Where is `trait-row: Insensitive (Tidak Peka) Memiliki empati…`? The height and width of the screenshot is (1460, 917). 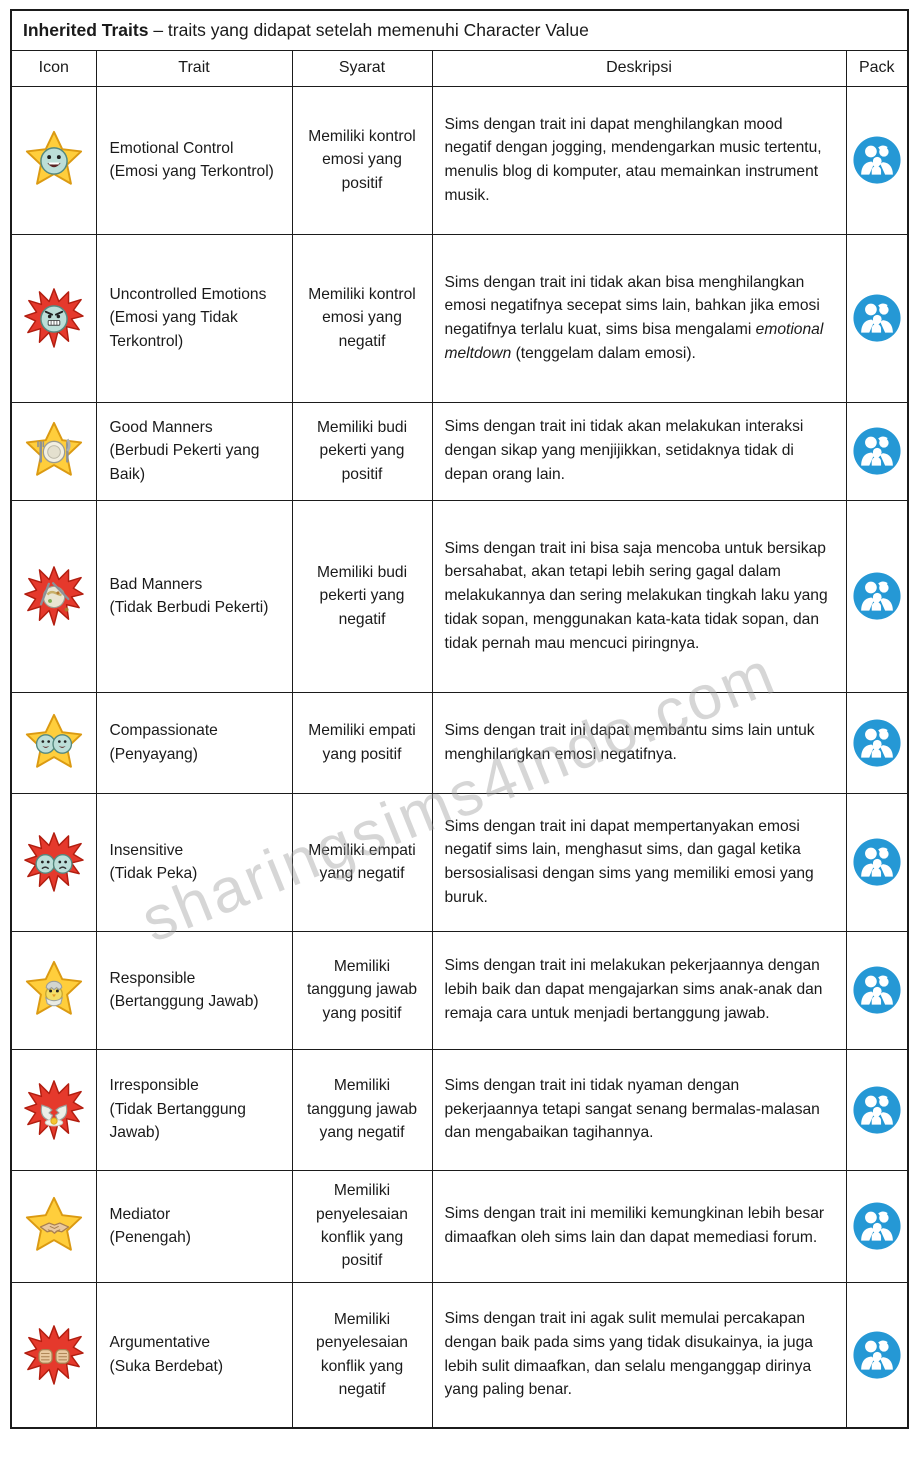
trait-row: Insensitive (Tidak Peka) Memiliki empati… is located at coordinates (459, 862).